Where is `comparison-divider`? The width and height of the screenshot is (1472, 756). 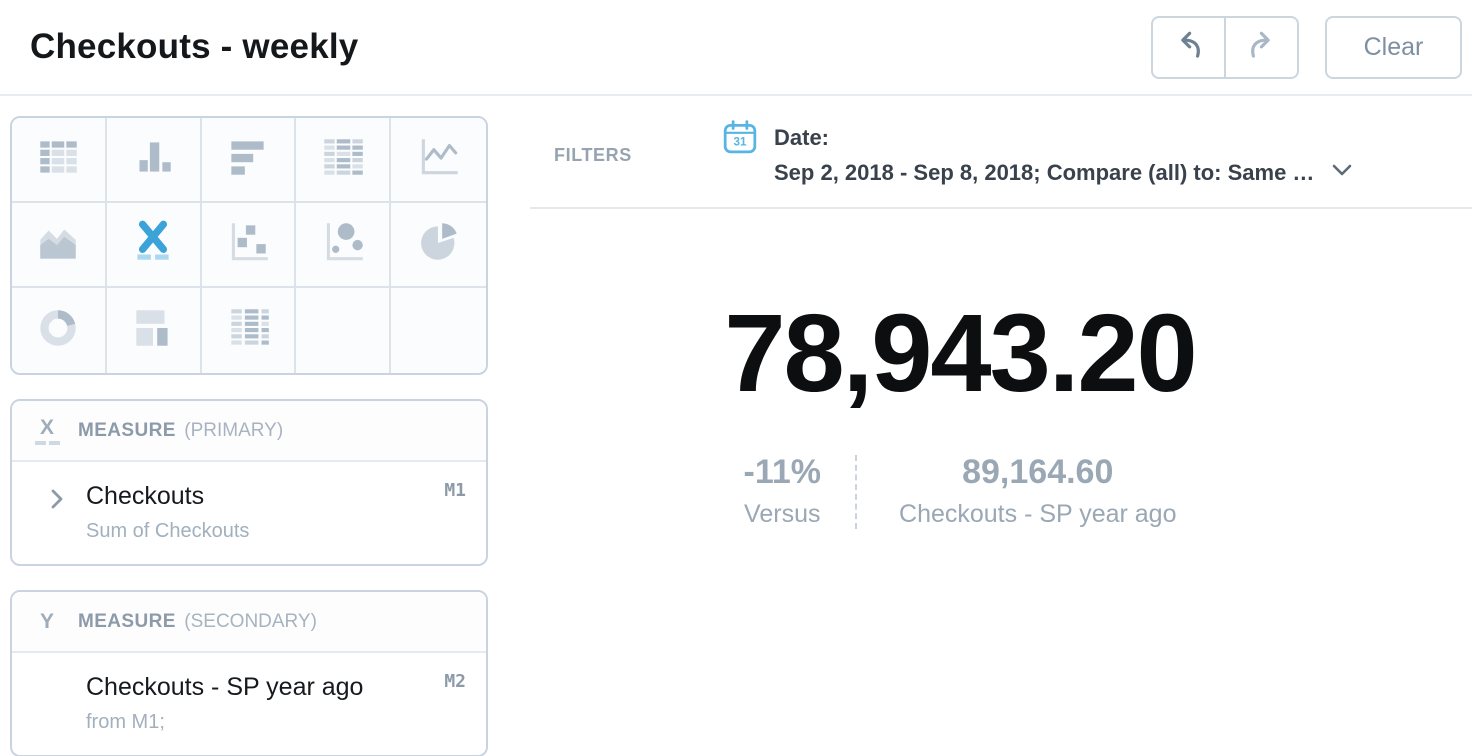
comparison-divider is located at coordinates (856, 492).